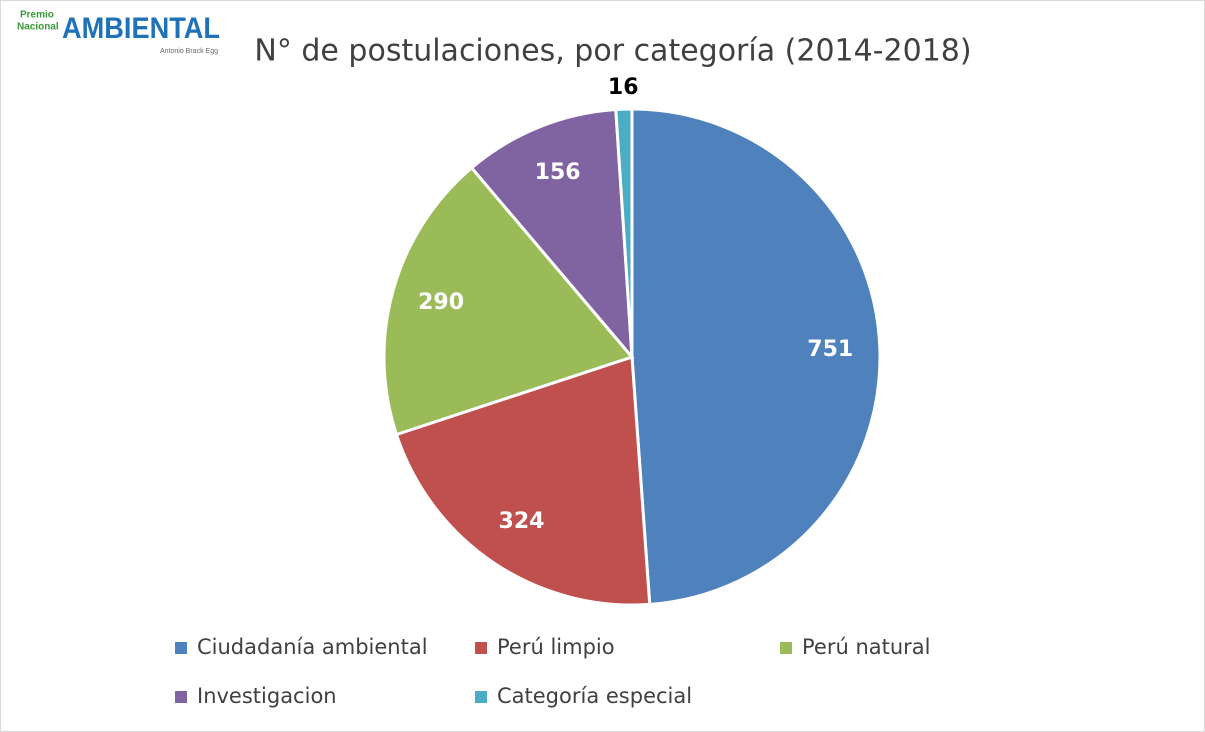 This screenshot has width=1205, height=732. Describe the element at coordinates (189, 51) in the screenshot. I see `logo-tagline: Antonio Brack Egg` at that location.